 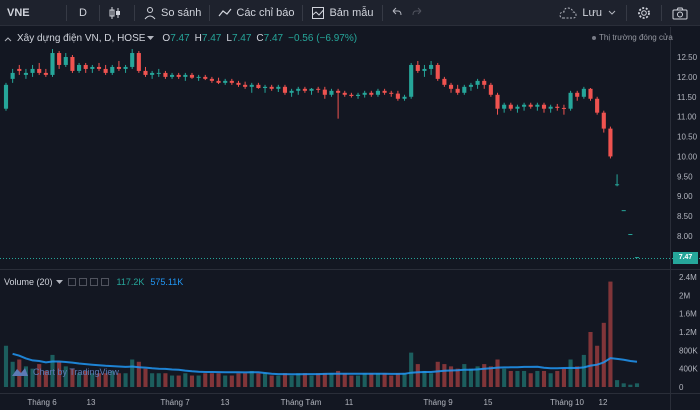 What do you see at coordinates (18, 12) in the screenshot?
I see `symbol-search-button: VNE` at bounding box center [18, 12].